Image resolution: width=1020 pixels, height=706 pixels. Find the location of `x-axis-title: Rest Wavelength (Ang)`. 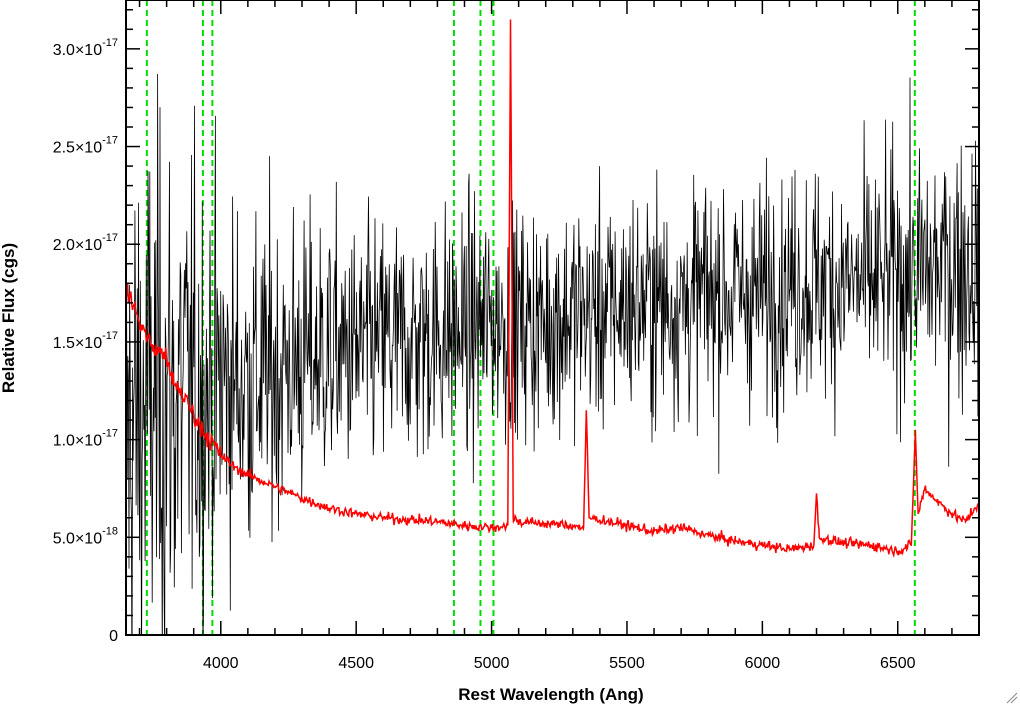

x-axis-title: Rest Wavelength (Ang) is located at coordinates (550, 694).